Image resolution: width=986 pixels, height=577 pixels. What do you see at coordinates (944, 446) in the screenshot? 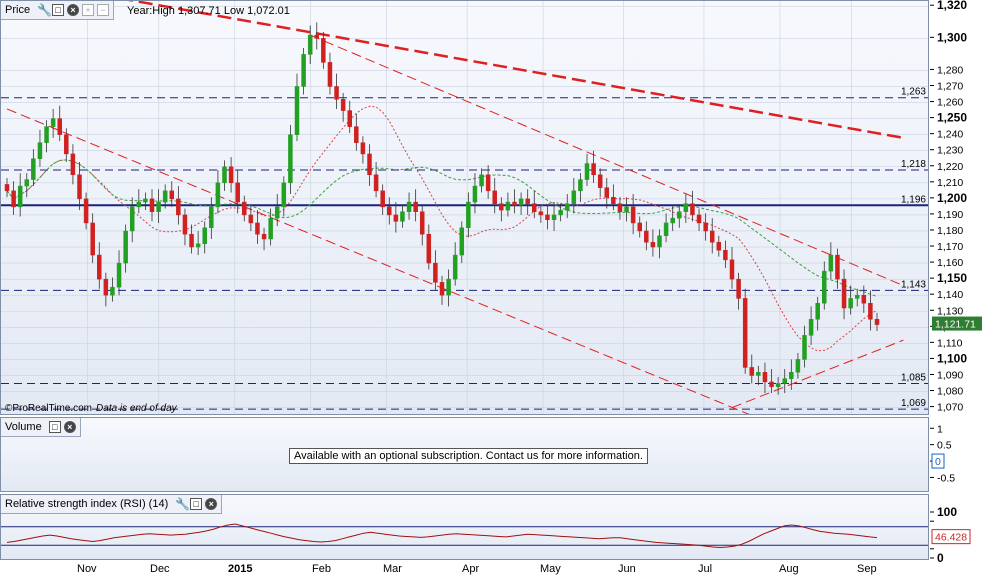
I see `volume-axis-label: 0.5` at bounding box center [944, 446].